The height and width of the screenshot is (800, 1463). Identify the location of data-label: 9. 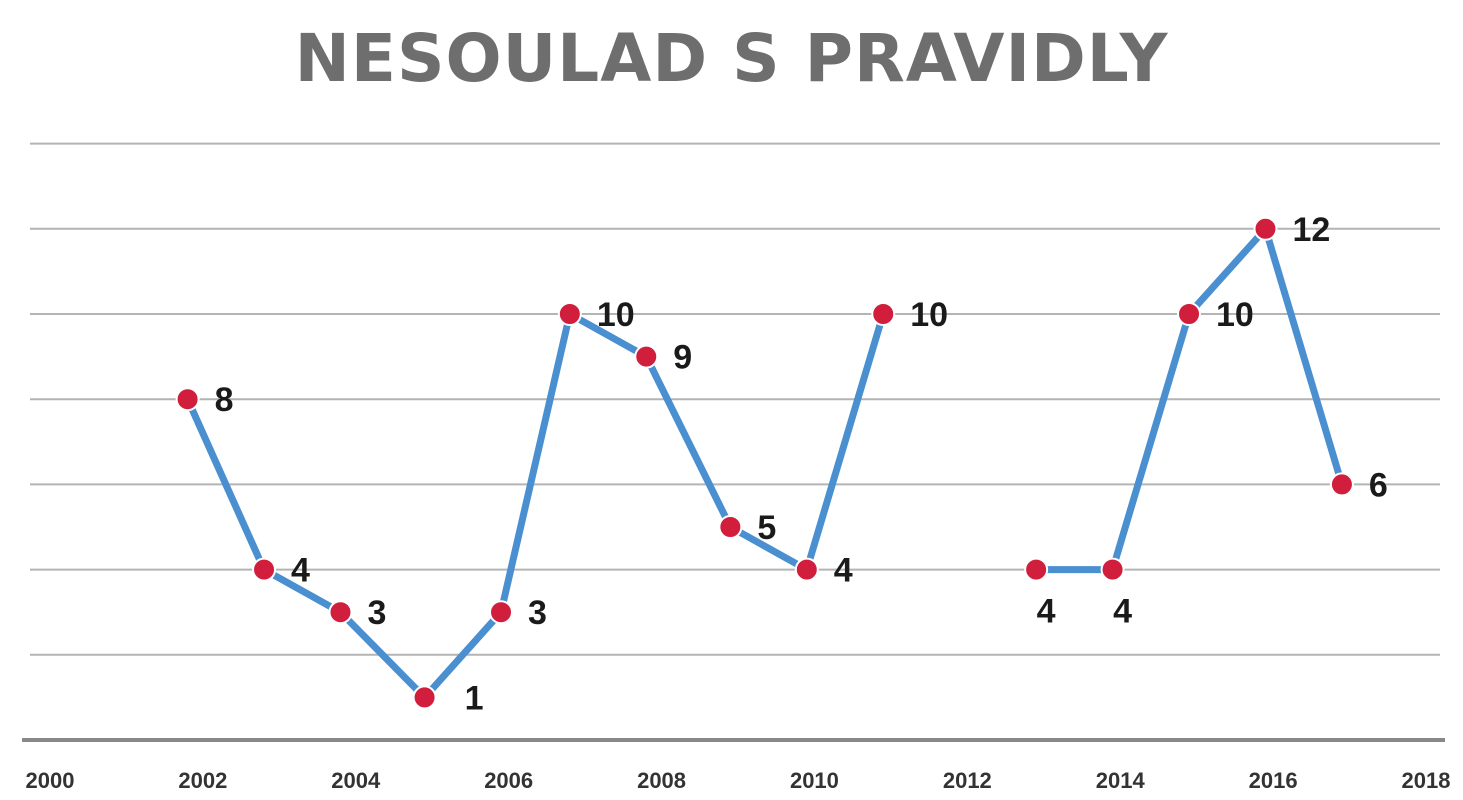
(682, 358).